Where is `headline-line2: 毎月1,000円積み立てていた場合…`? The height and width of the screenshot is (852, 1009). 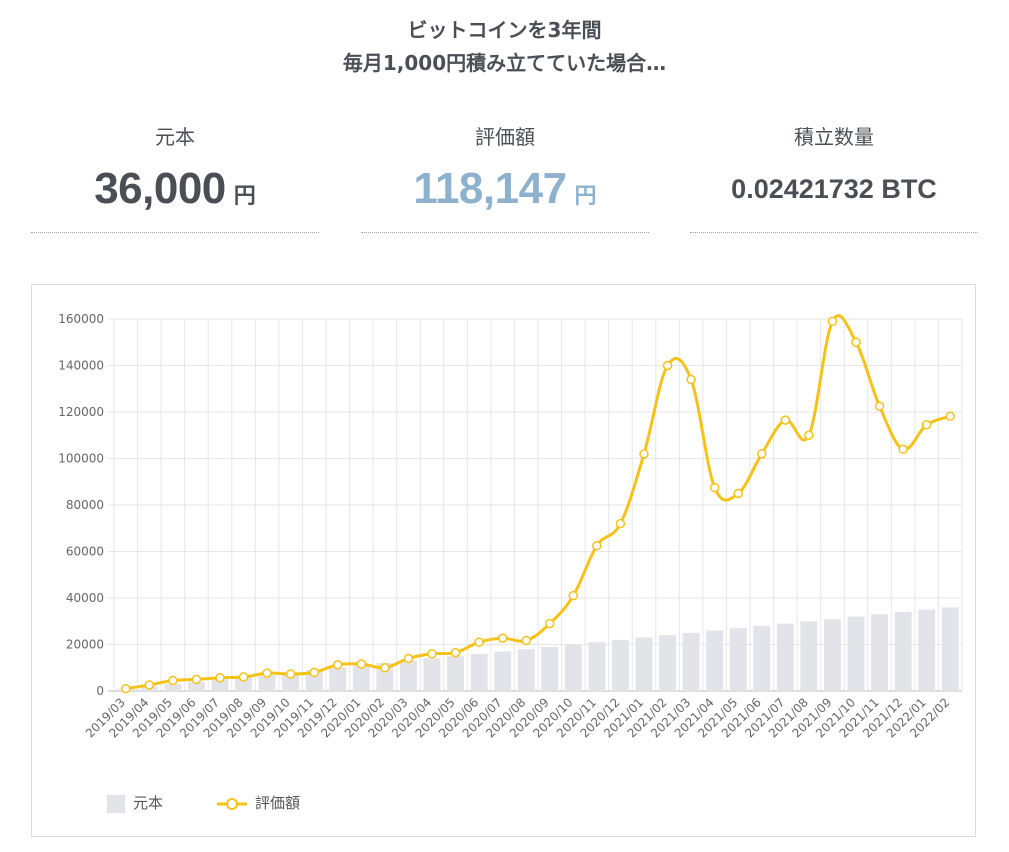 headline-line2: 毎月1,000円積み立てていた場合… is located at coordinates (504, 63).